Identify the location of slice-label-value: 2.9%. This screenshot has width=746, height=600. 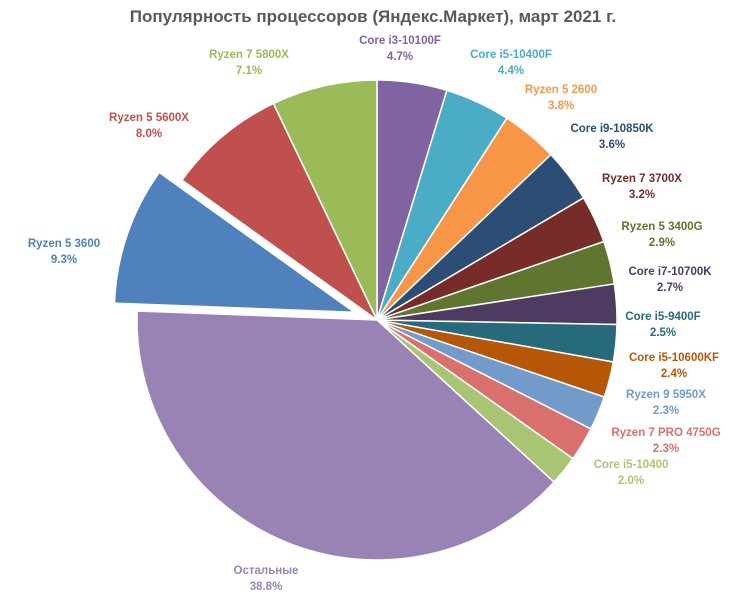
(662, 243).